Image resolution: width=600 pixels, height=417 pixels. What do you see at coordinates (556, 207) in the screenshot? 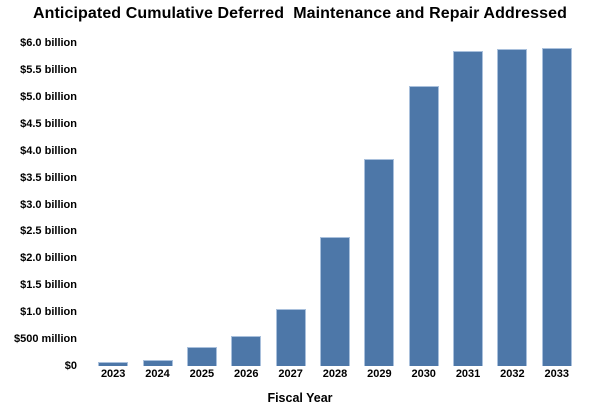
I see `bar-2033` at bounding box center [556, 207].